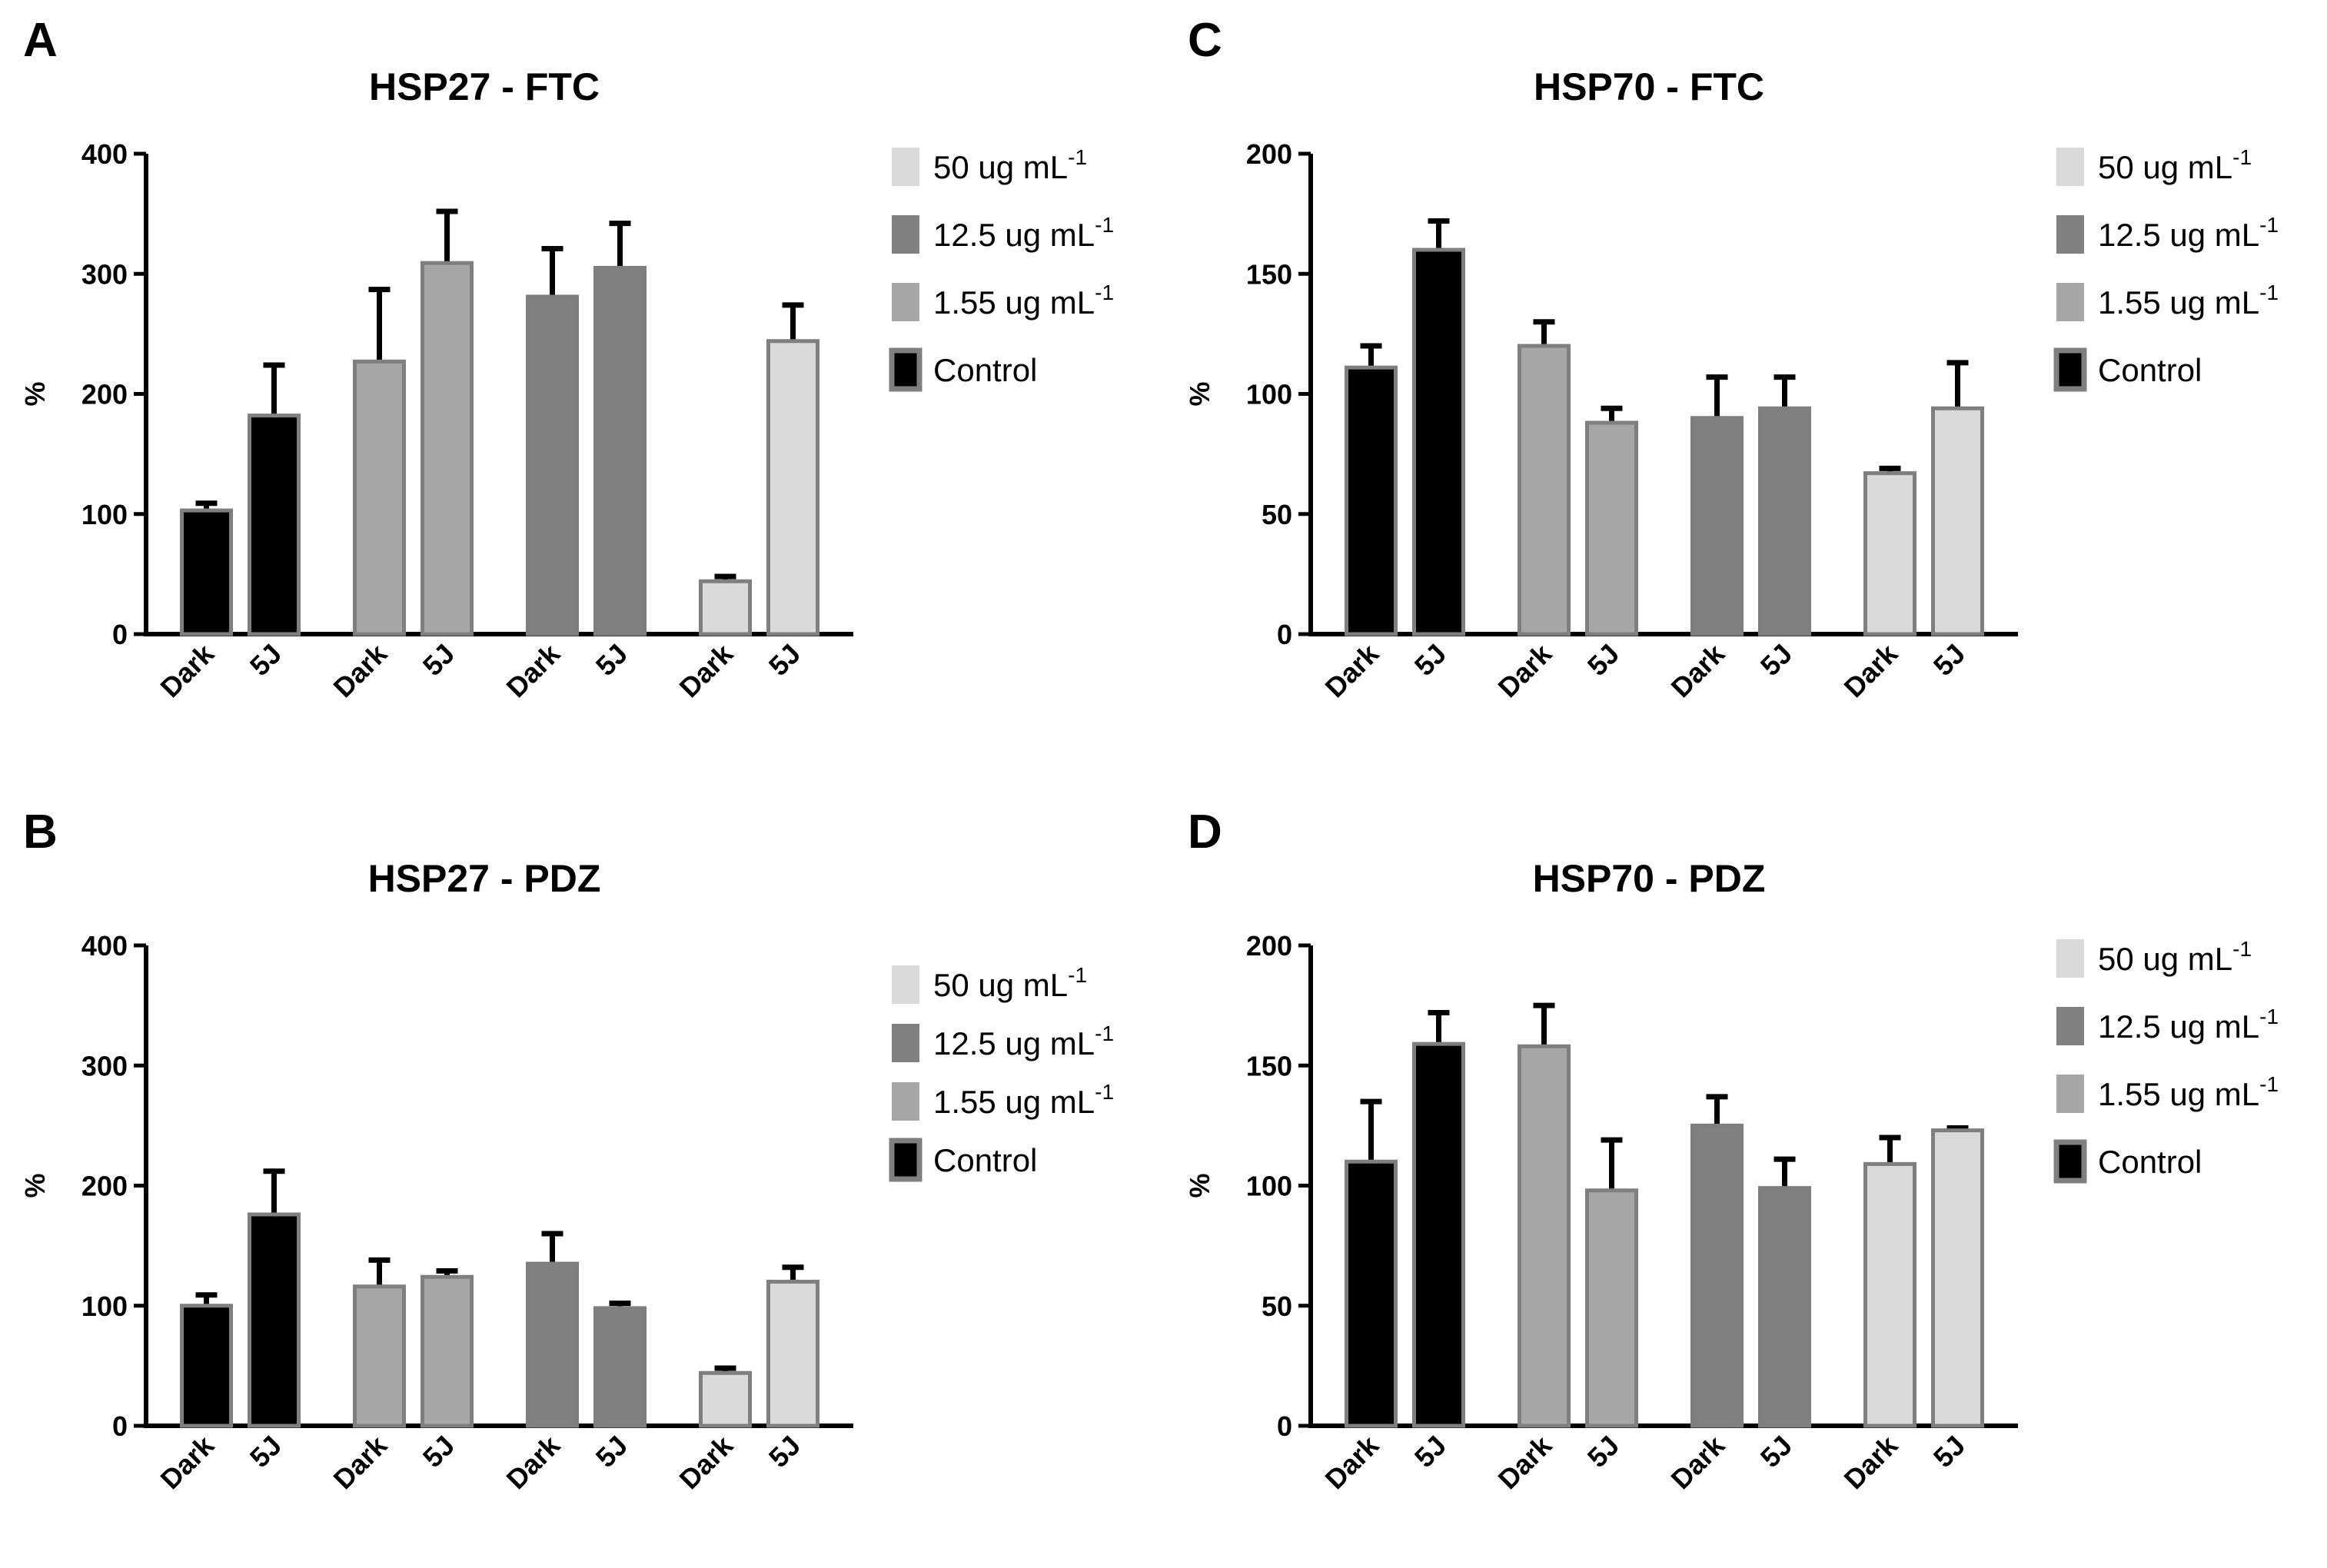 Image resolution: width=2327 pixels, height=1568 pixels. What do you see at coordinates (485, 86) in the screenshot?
I see `chart-title: HSP27 - FTC` at bounding box center [485, 86].